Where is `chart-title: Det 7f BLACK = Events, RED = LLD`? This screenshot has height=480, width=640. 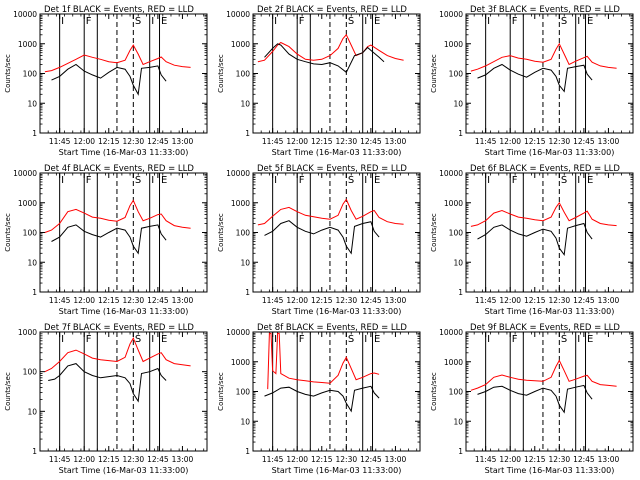 chart-title: Det 7f BLACK = Events, RED = LLD is located at coordinates (119, 328).